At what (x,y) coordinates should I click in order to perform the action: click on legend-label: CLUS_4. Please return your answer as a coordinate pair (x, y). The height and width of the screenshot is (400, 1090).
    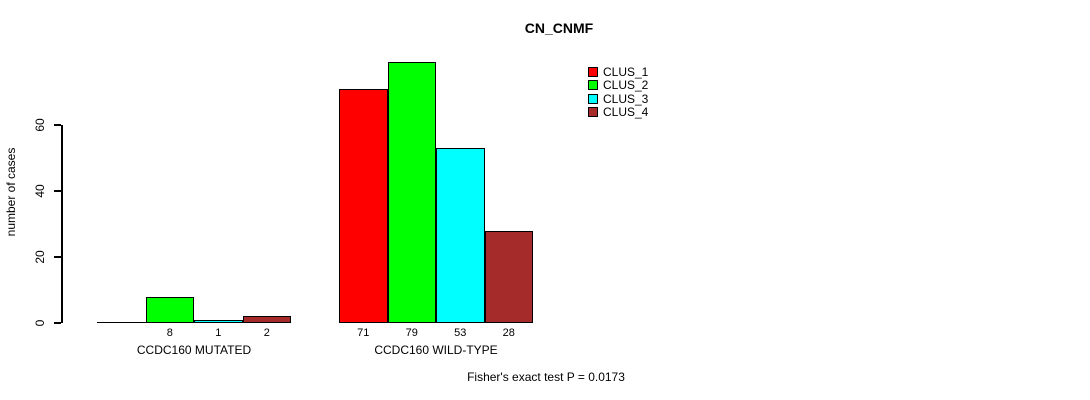
    Looking at the image, I should click on (626, 112).